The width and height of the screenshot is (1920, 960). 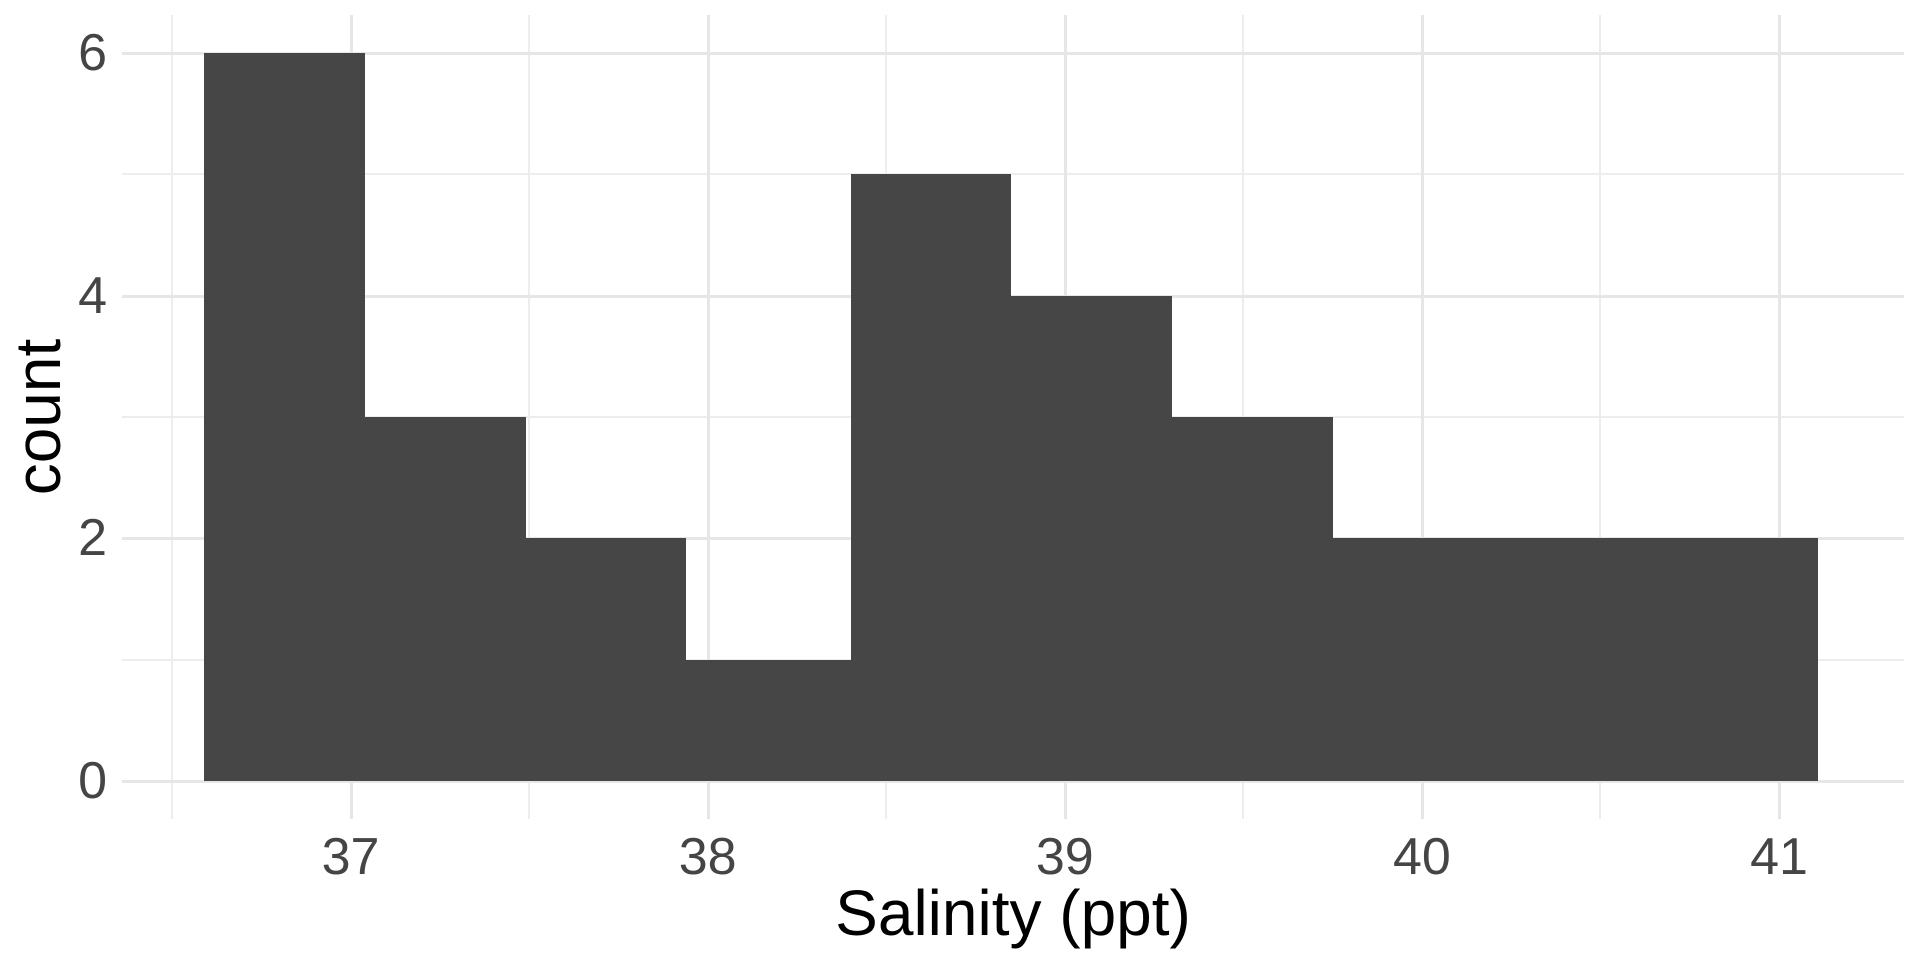 What do you see at coordinates (92, 781) in the screenshot?
I see `y-tick-label: 0` at bounding box center [92, 781].